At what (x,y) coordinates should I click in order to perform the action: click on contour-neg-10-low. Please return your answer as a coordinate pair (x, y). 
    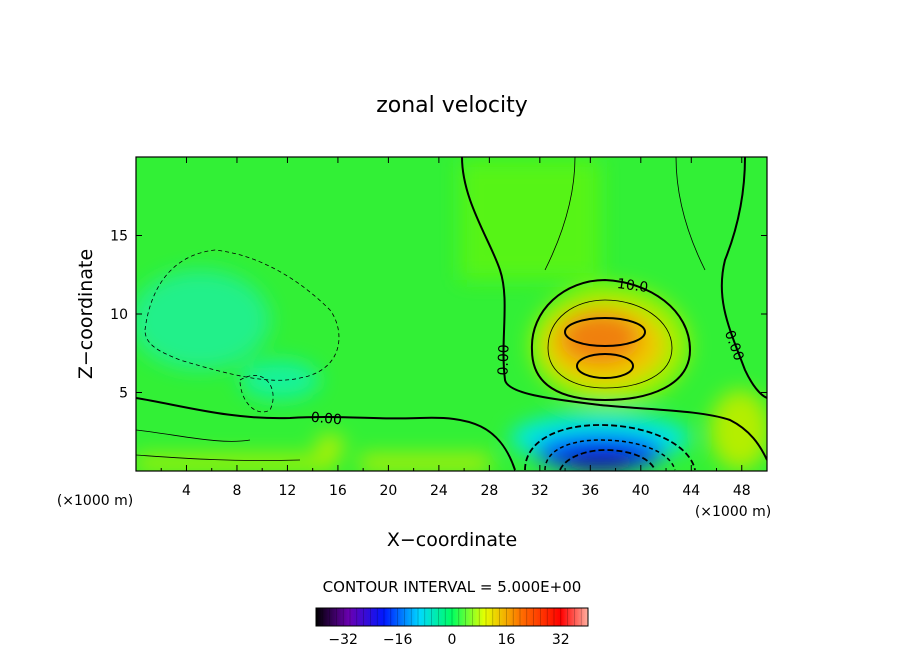
    Looking at the image, I should click on (610, 455).